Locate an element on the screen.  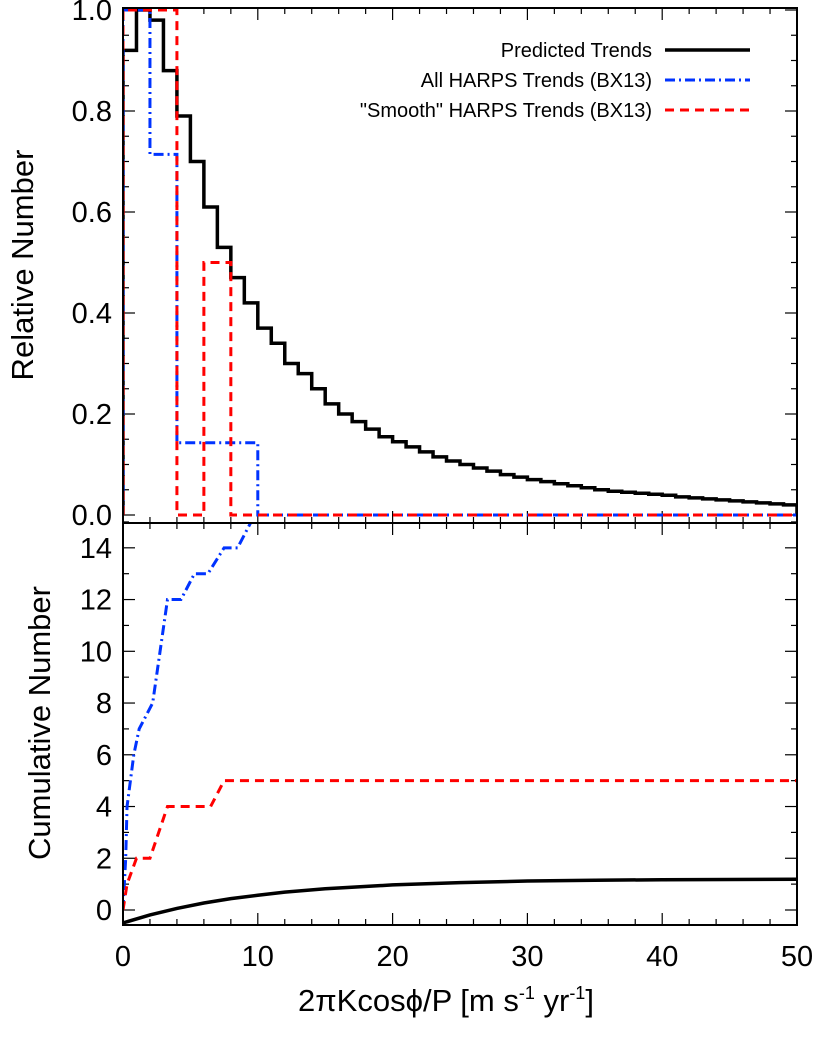
bottom-y-tick-label: 12 is located at coordinates (96, 601).